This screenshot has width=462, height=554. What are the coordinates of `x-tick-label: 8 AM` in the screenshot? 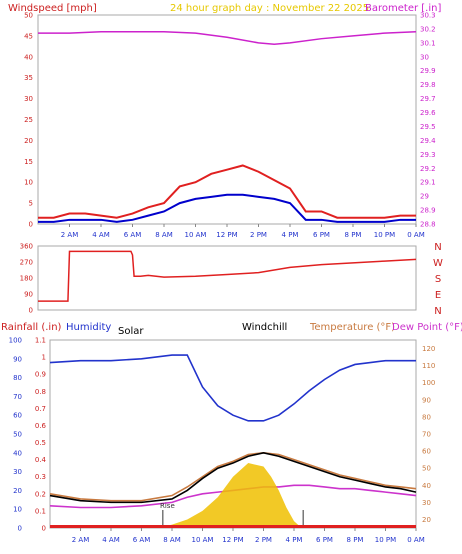 It's located at (164, 235).